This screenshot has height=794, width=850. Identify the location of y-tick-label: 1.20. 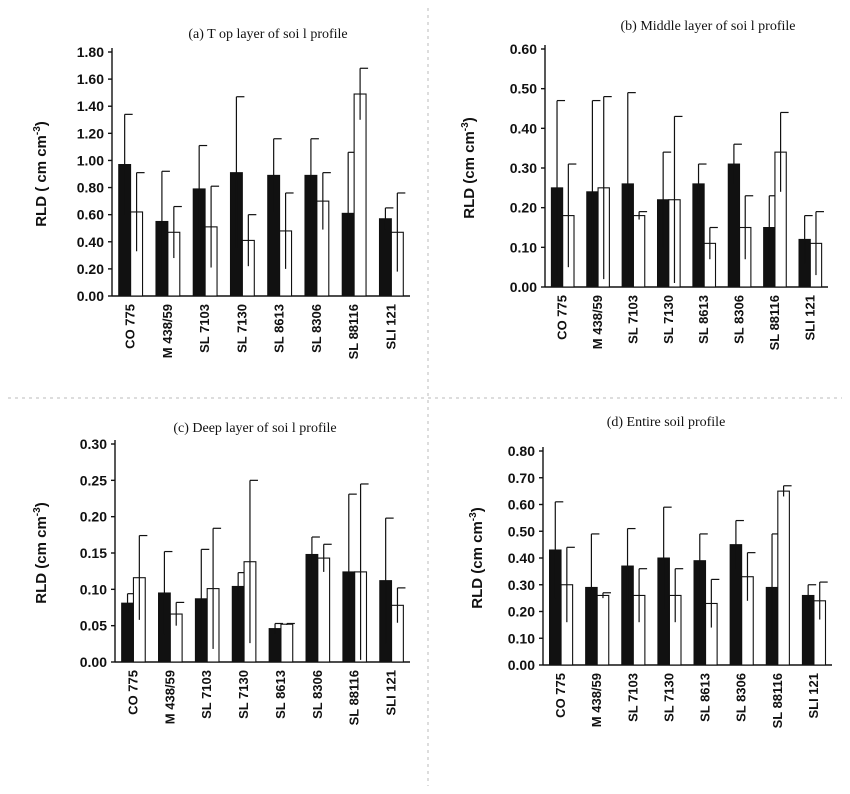
(90, 133).